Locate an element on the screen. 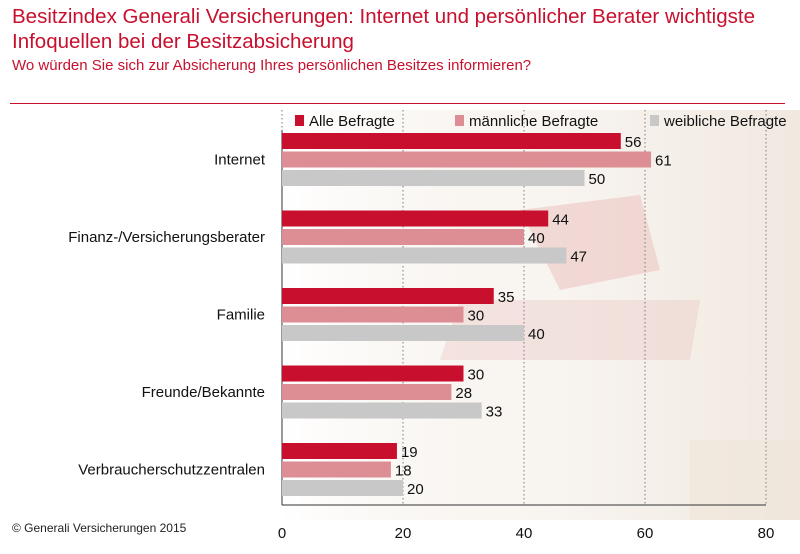  x-tick-label: 20 is located at coordinates (403, 533).